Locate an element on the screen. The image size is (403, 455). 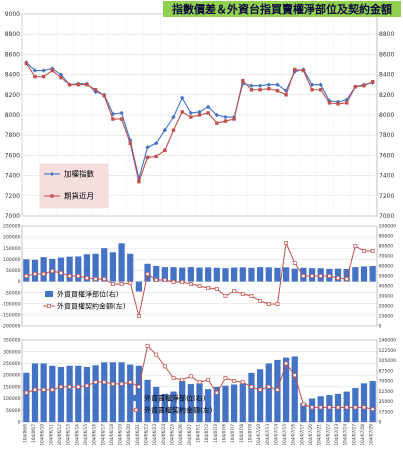
date-tick-label: 104/06/24 is located at coordinates (163, 435).